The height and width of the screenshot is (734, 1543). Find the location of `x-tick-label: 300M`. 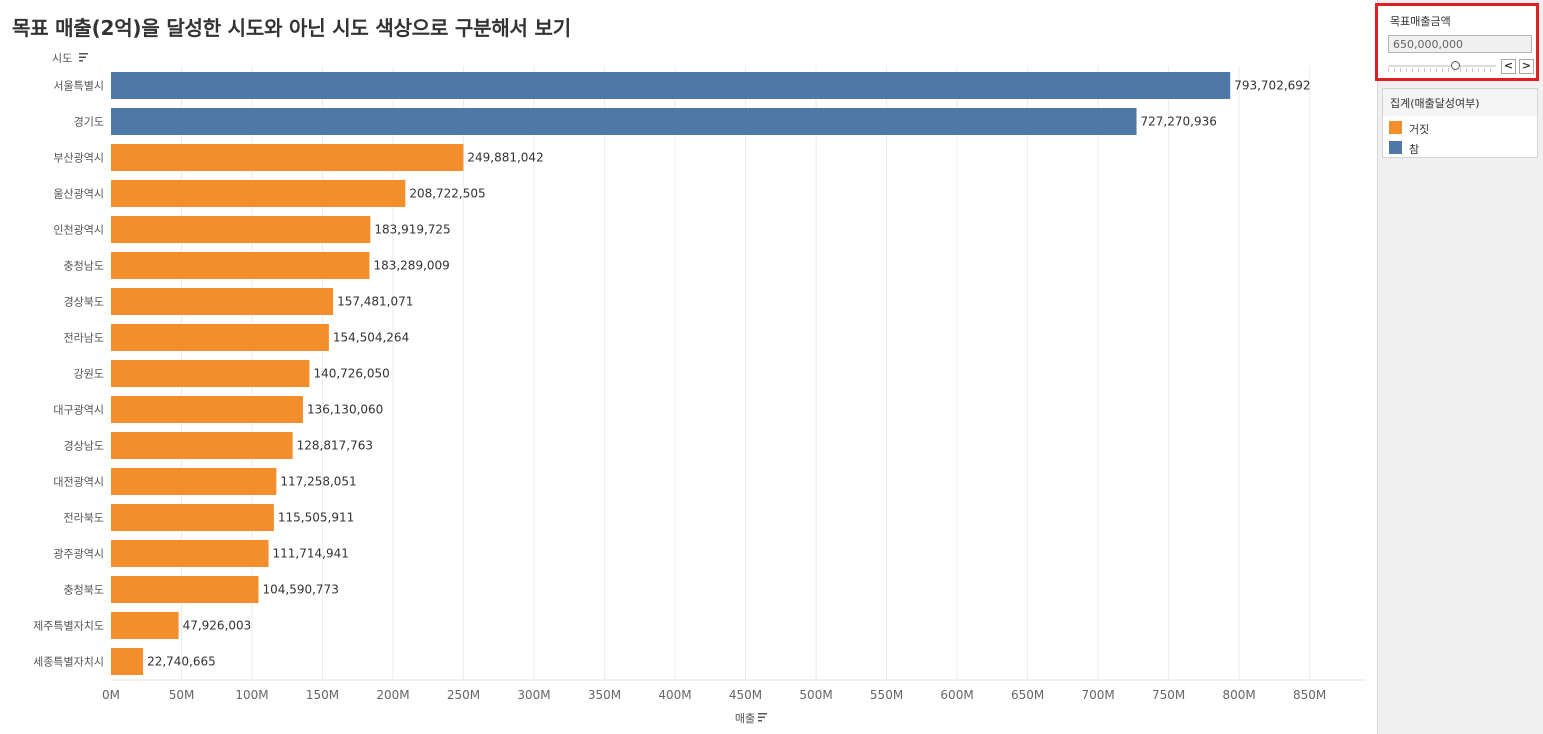

x-tick-label: 300M is located at coordinates (533, 695).